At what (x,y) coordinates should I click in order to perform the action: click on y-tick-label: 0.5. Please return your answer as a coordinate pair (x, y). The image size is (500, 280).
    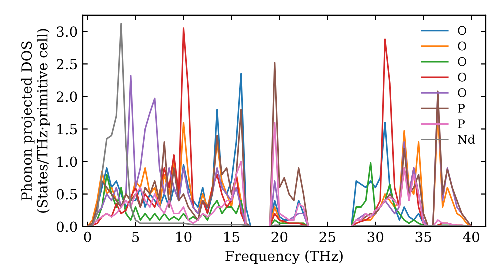
    Looking at the image, I should click on (67, 194).